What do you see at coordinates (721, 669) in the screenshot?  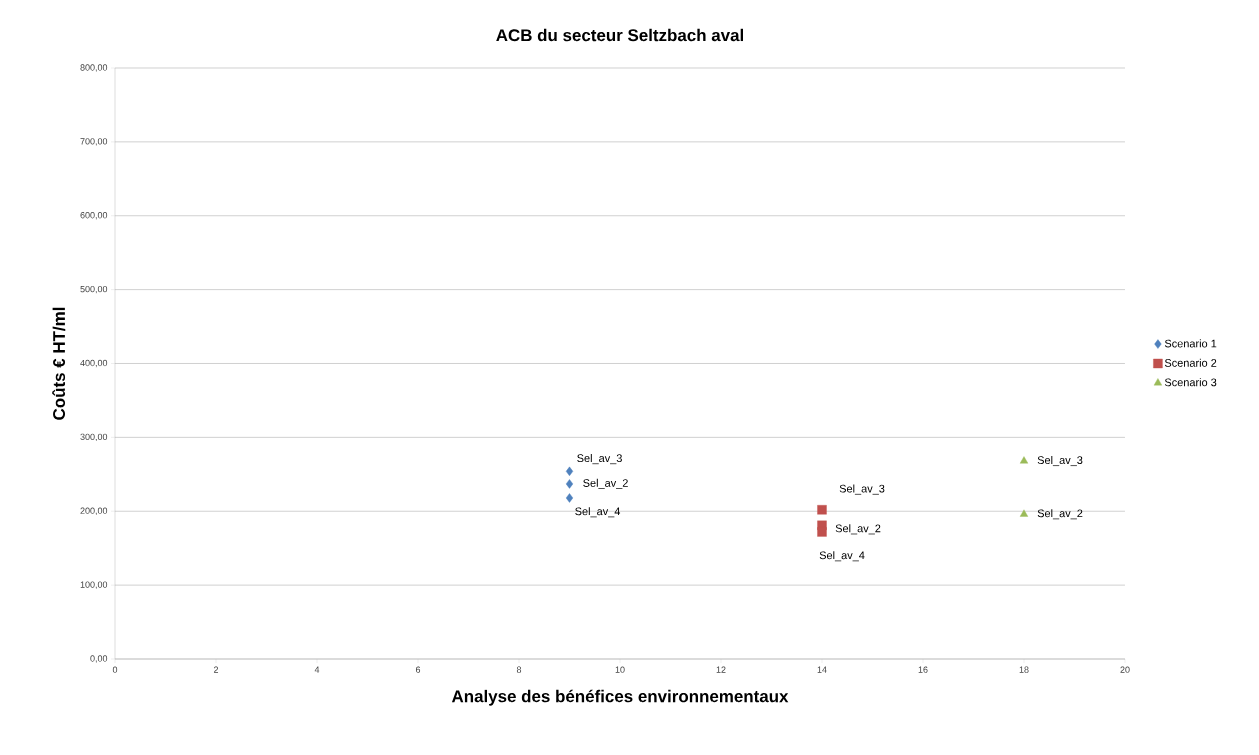 I see `x-tick-label: 12` at bounding box center [721, 669].